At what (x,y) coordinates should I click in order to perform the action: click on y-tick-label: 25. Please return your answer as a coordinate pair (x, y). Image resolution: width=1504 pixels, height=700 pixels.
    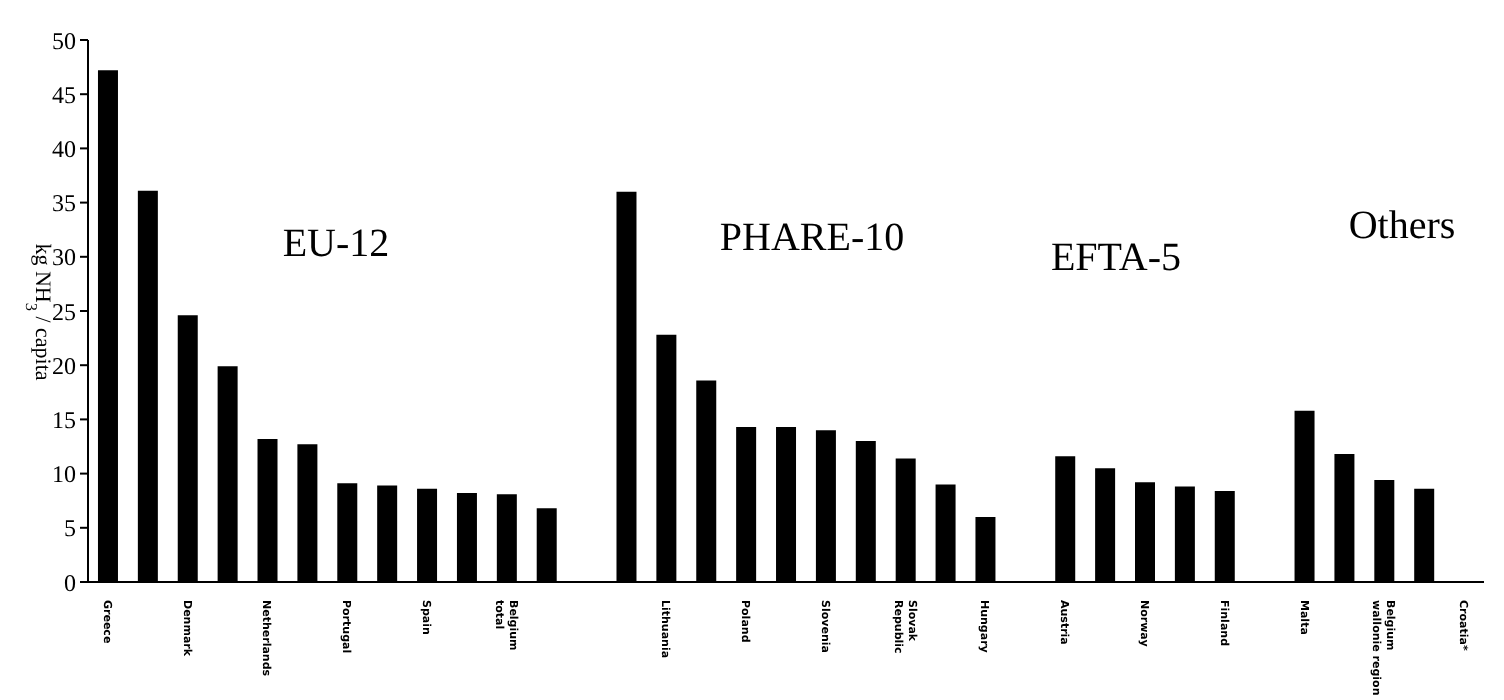
    Looking at the image, I should click on (64, 311).